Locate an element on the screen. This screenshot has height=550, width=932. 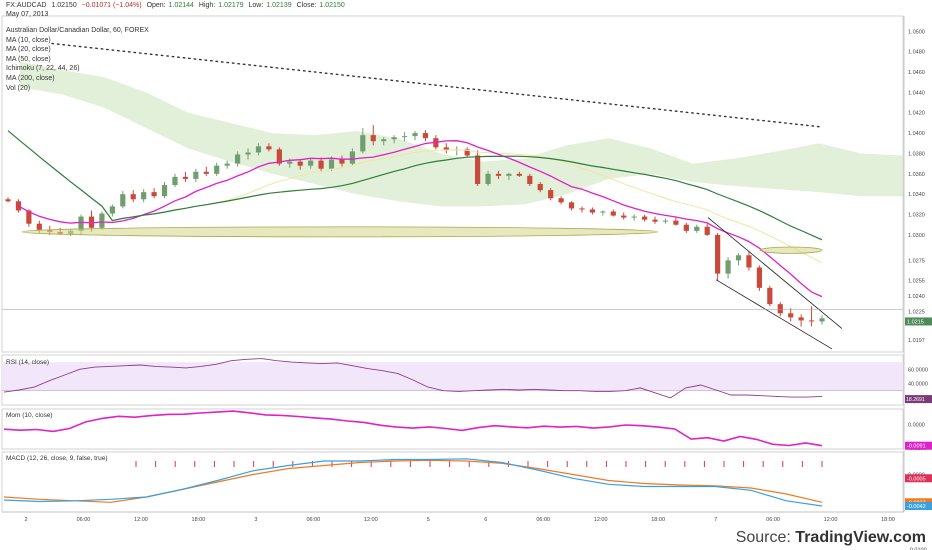
time-tick-label: 5 is located at coordinates (428, 520).